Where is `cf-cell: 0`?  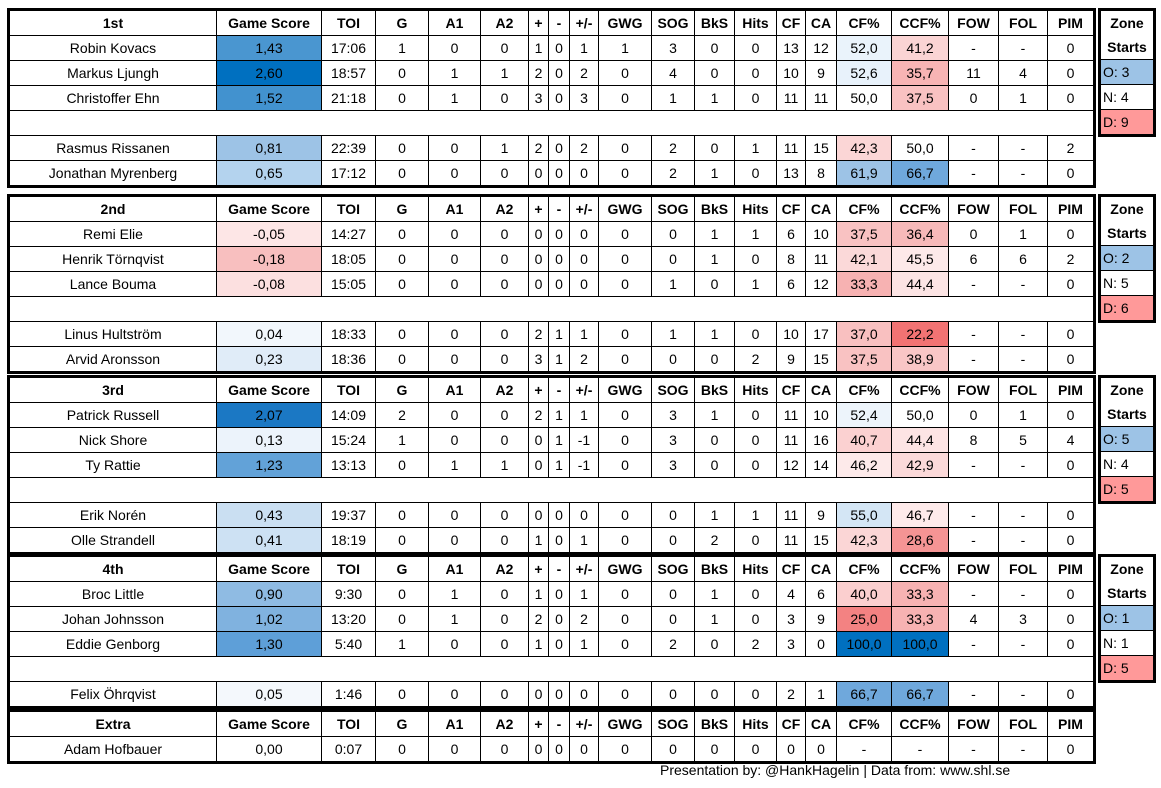 cf-cell: 0 is located at coordinates (791, 749).